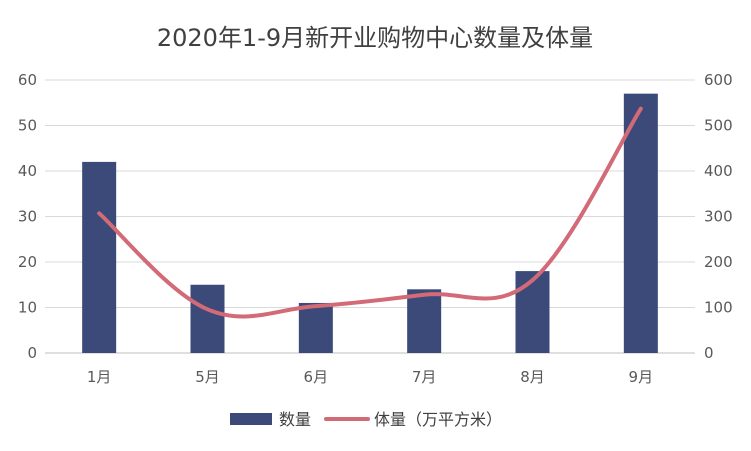 The height and width of the screenshot is (451, 751). I want to click on y-left-tick-label: 30, so click(27, 217).